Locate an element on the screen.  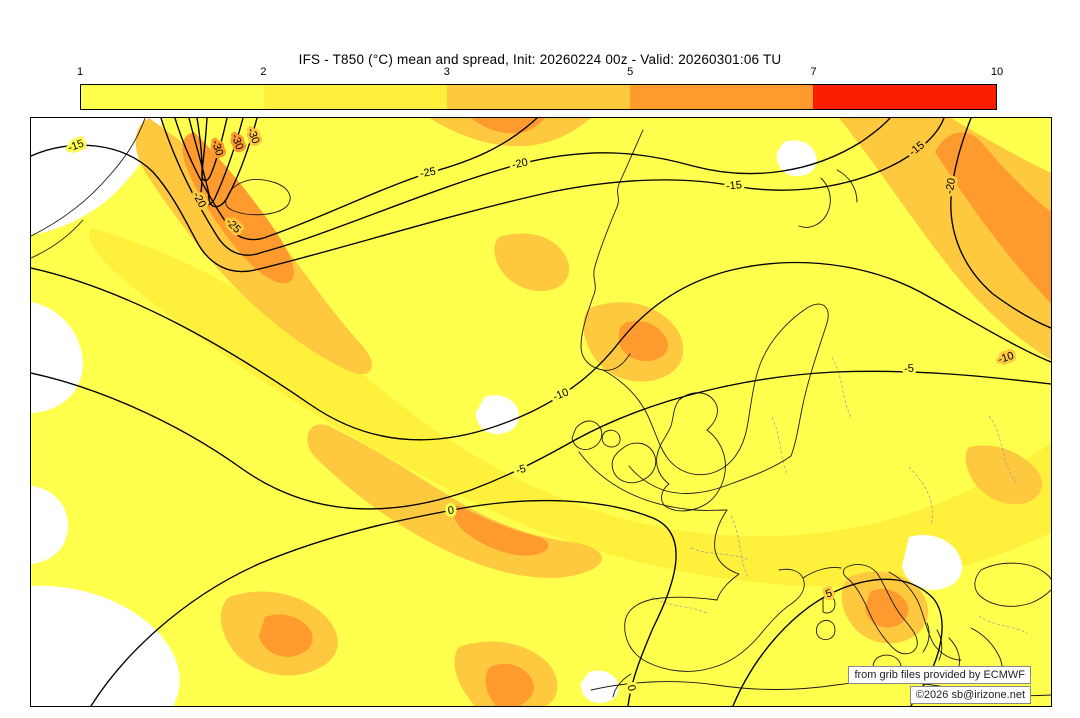
coastline-gibraltar is located at coordinates (622, 685).